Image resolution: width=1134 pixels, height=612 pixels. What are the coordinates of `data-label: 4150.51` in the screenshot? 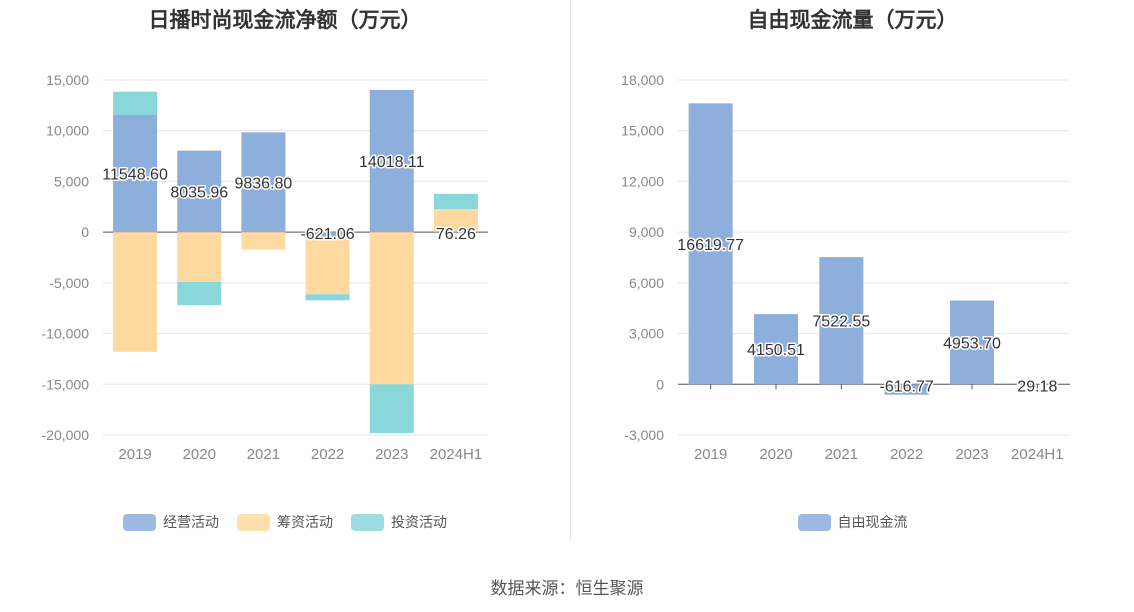 It's located at (776, 350).